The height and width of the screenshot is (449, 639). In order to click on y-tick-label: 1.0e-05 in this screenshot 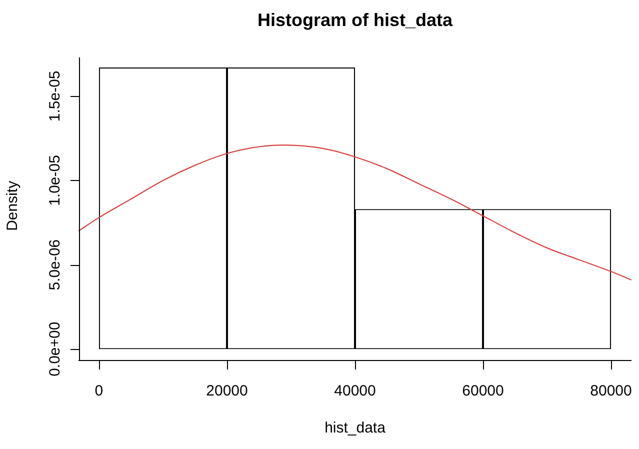, I will do `click(55, 180)`.